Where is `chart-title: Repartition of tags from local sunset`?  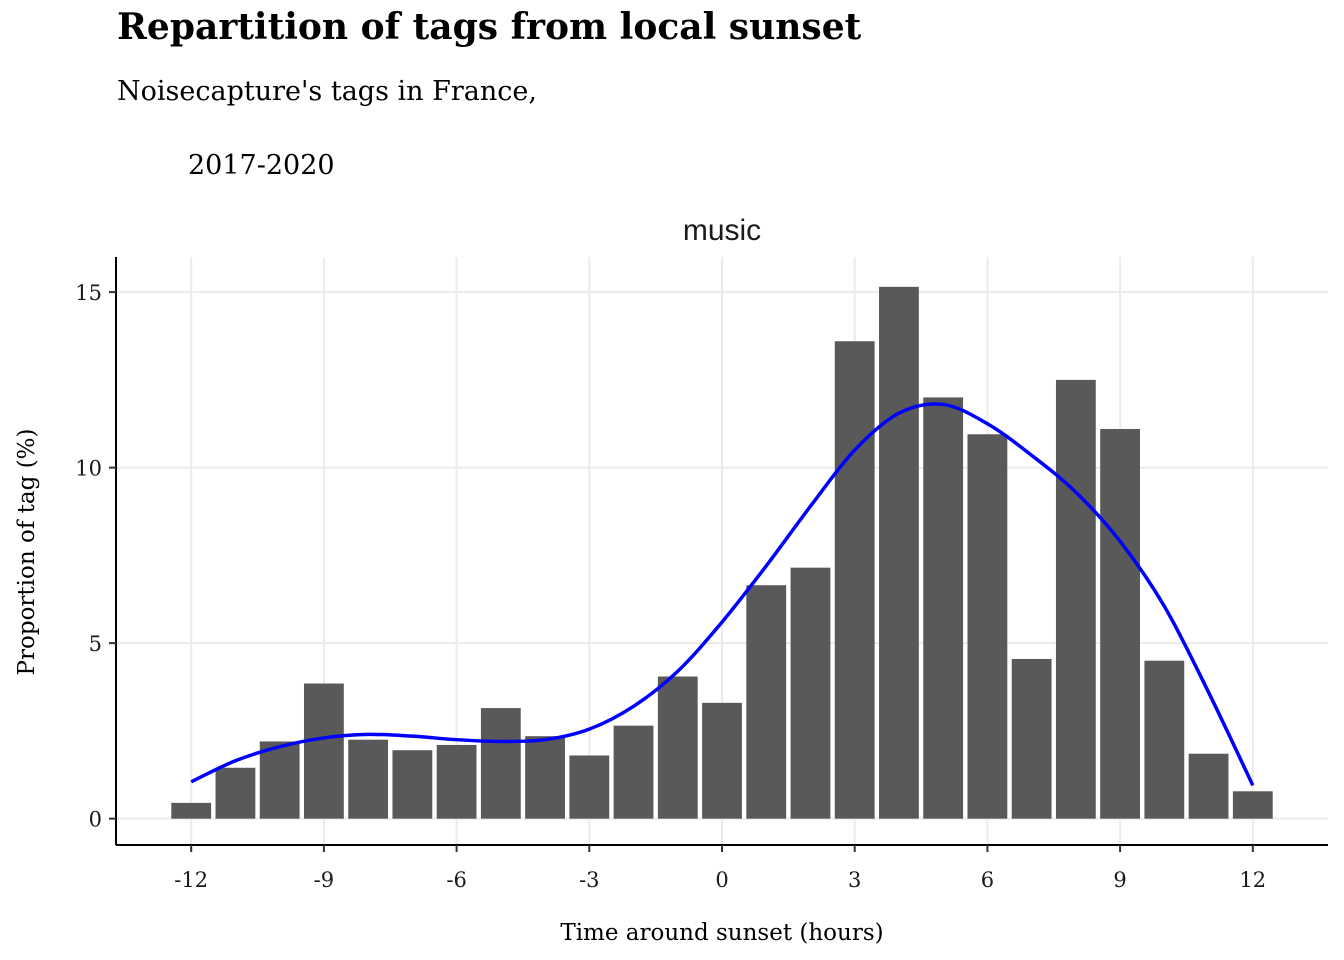 chart-title: Repartition of tags from local sunset is located at coordinates (489, 27).